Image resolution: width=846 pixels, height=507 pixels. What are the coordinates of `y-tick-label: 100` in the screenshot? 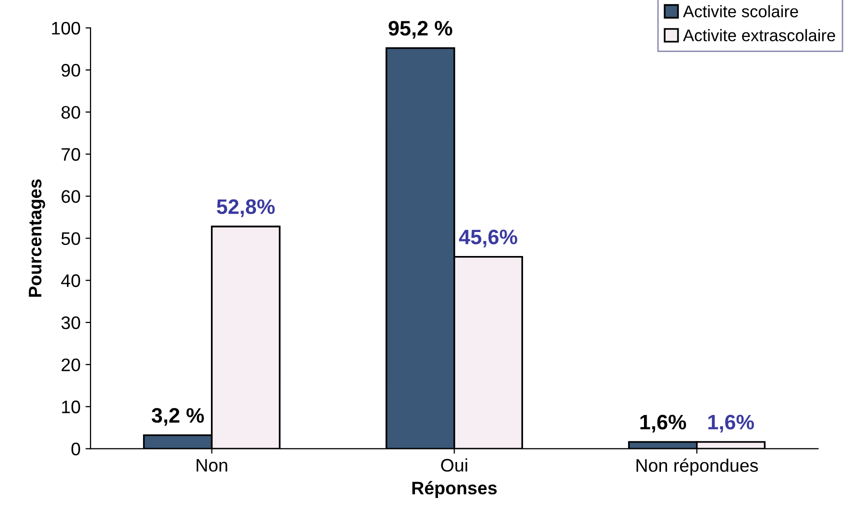 It's located at (66, 28).